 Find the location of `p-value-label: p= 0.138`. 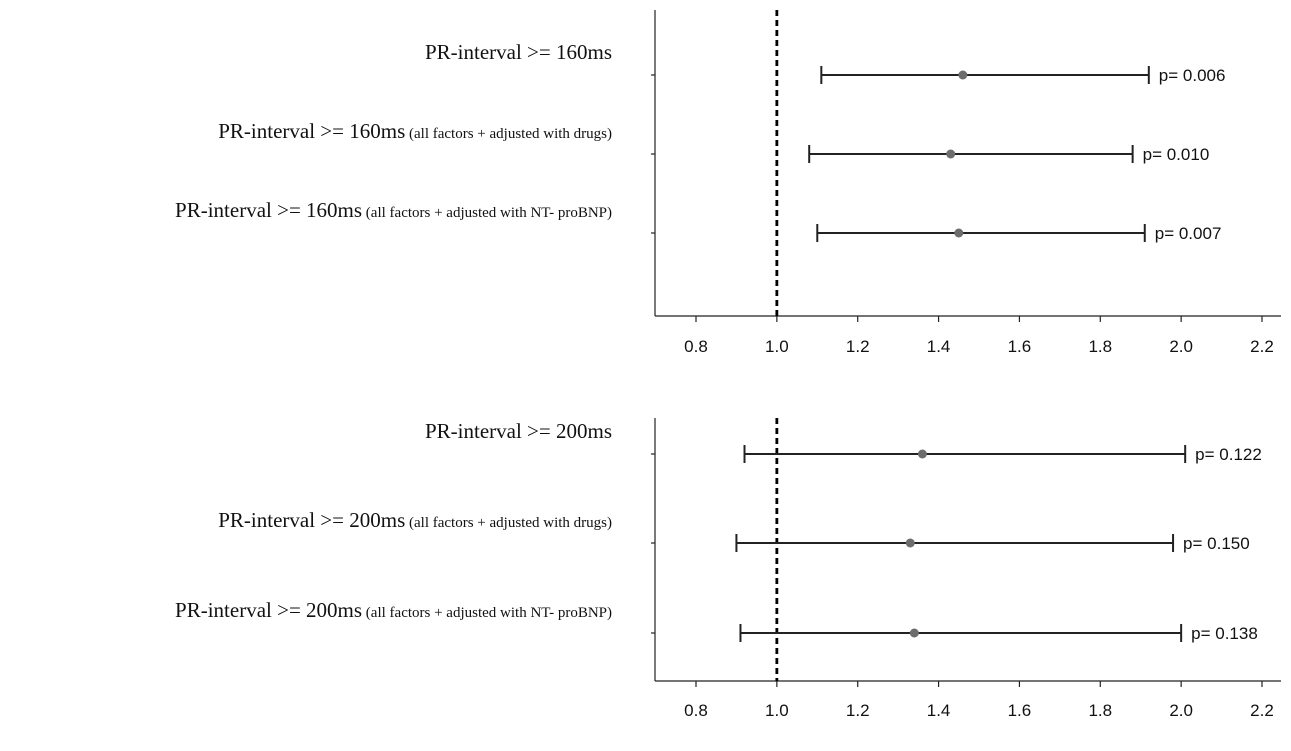

p-value-label: p= 0.138 is located at coordinates (1224, 633).